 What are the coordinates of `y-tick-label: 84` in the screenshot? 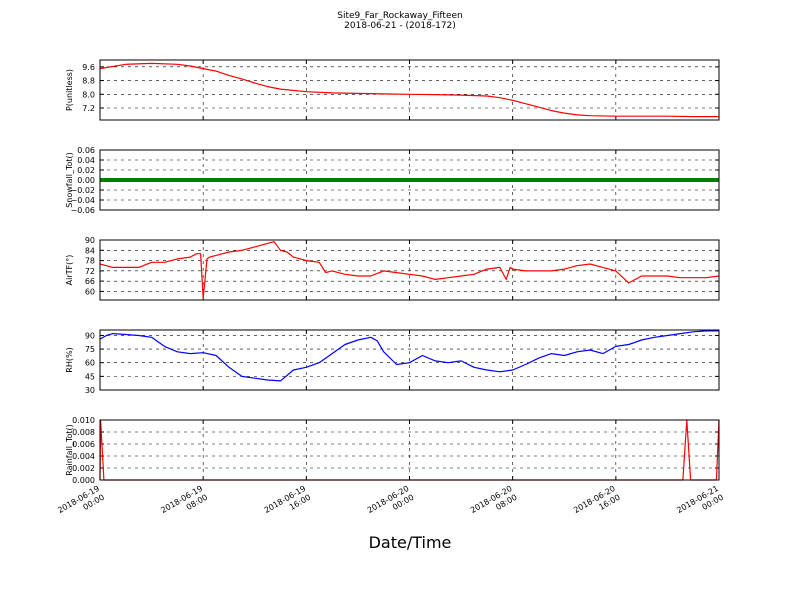 It's located at (90, 250).